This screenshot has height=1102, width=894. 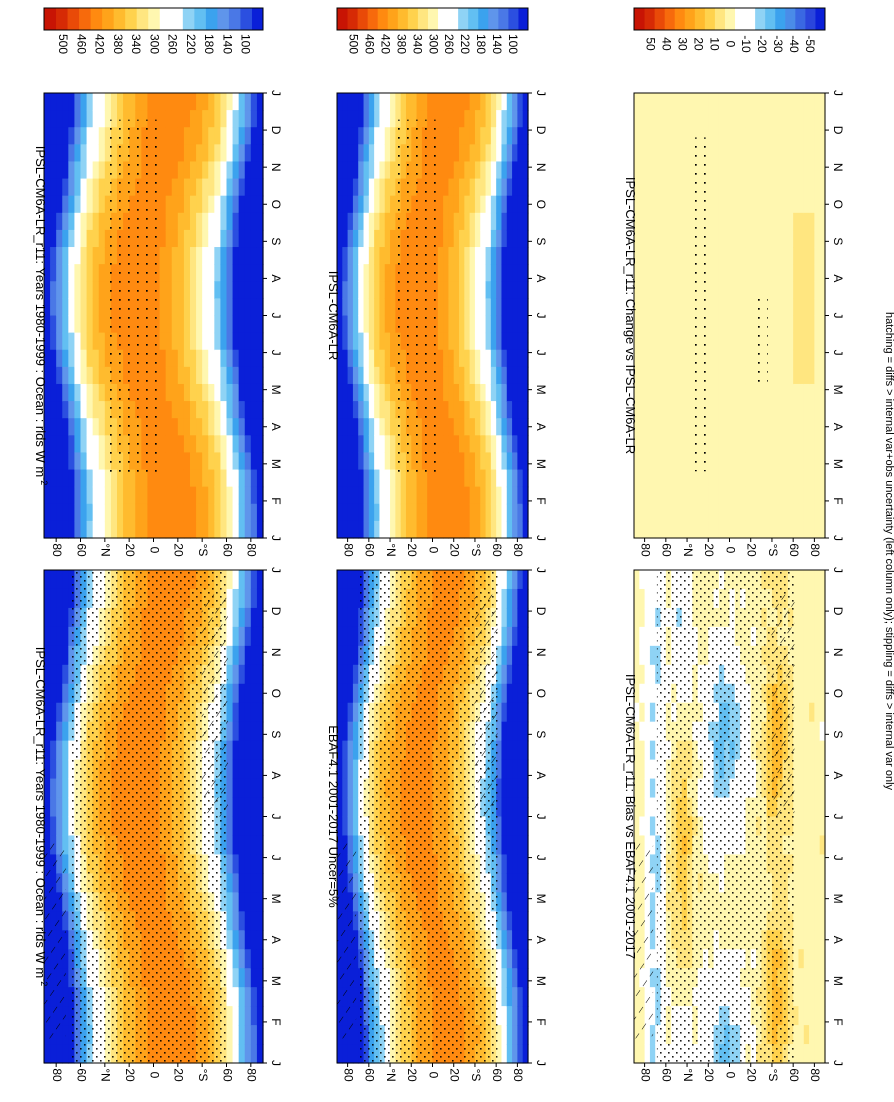 What do you see at coordinates (541, 734) in the screenshot?
I see `month-label: S` at bounding box center [541, 734].